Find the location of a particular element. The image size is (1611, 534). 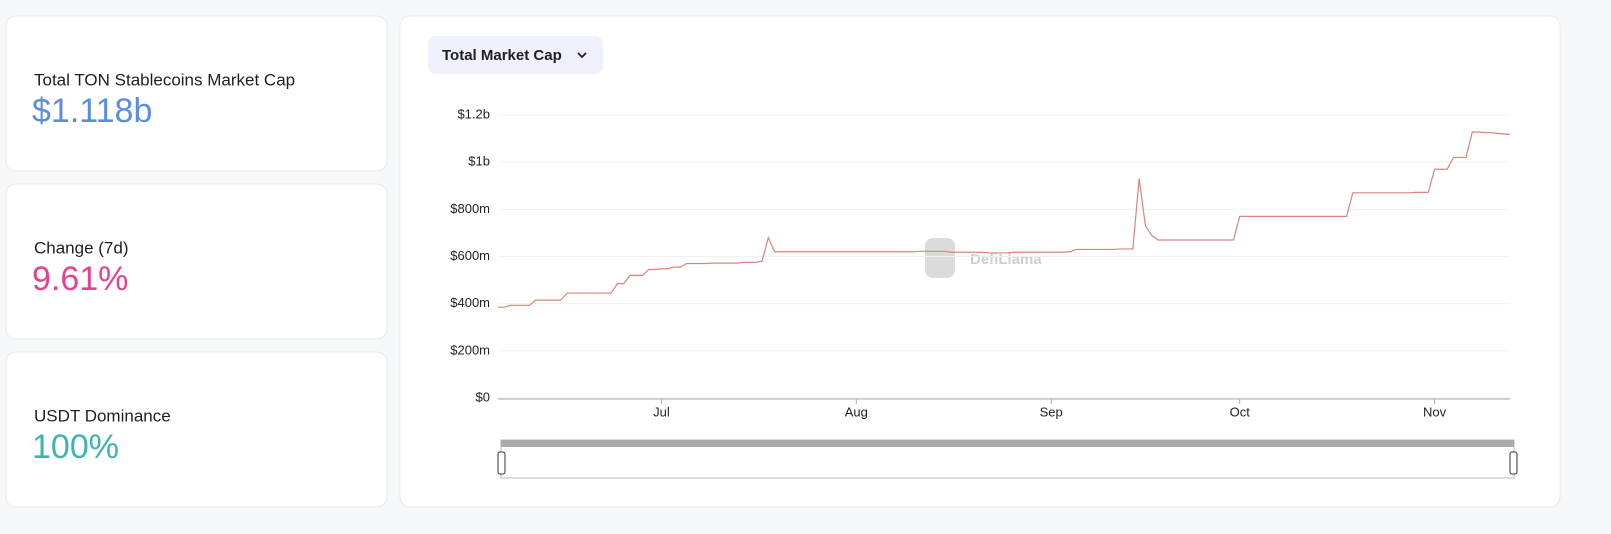

dropdown-bg is located at coordinates (515, 55).